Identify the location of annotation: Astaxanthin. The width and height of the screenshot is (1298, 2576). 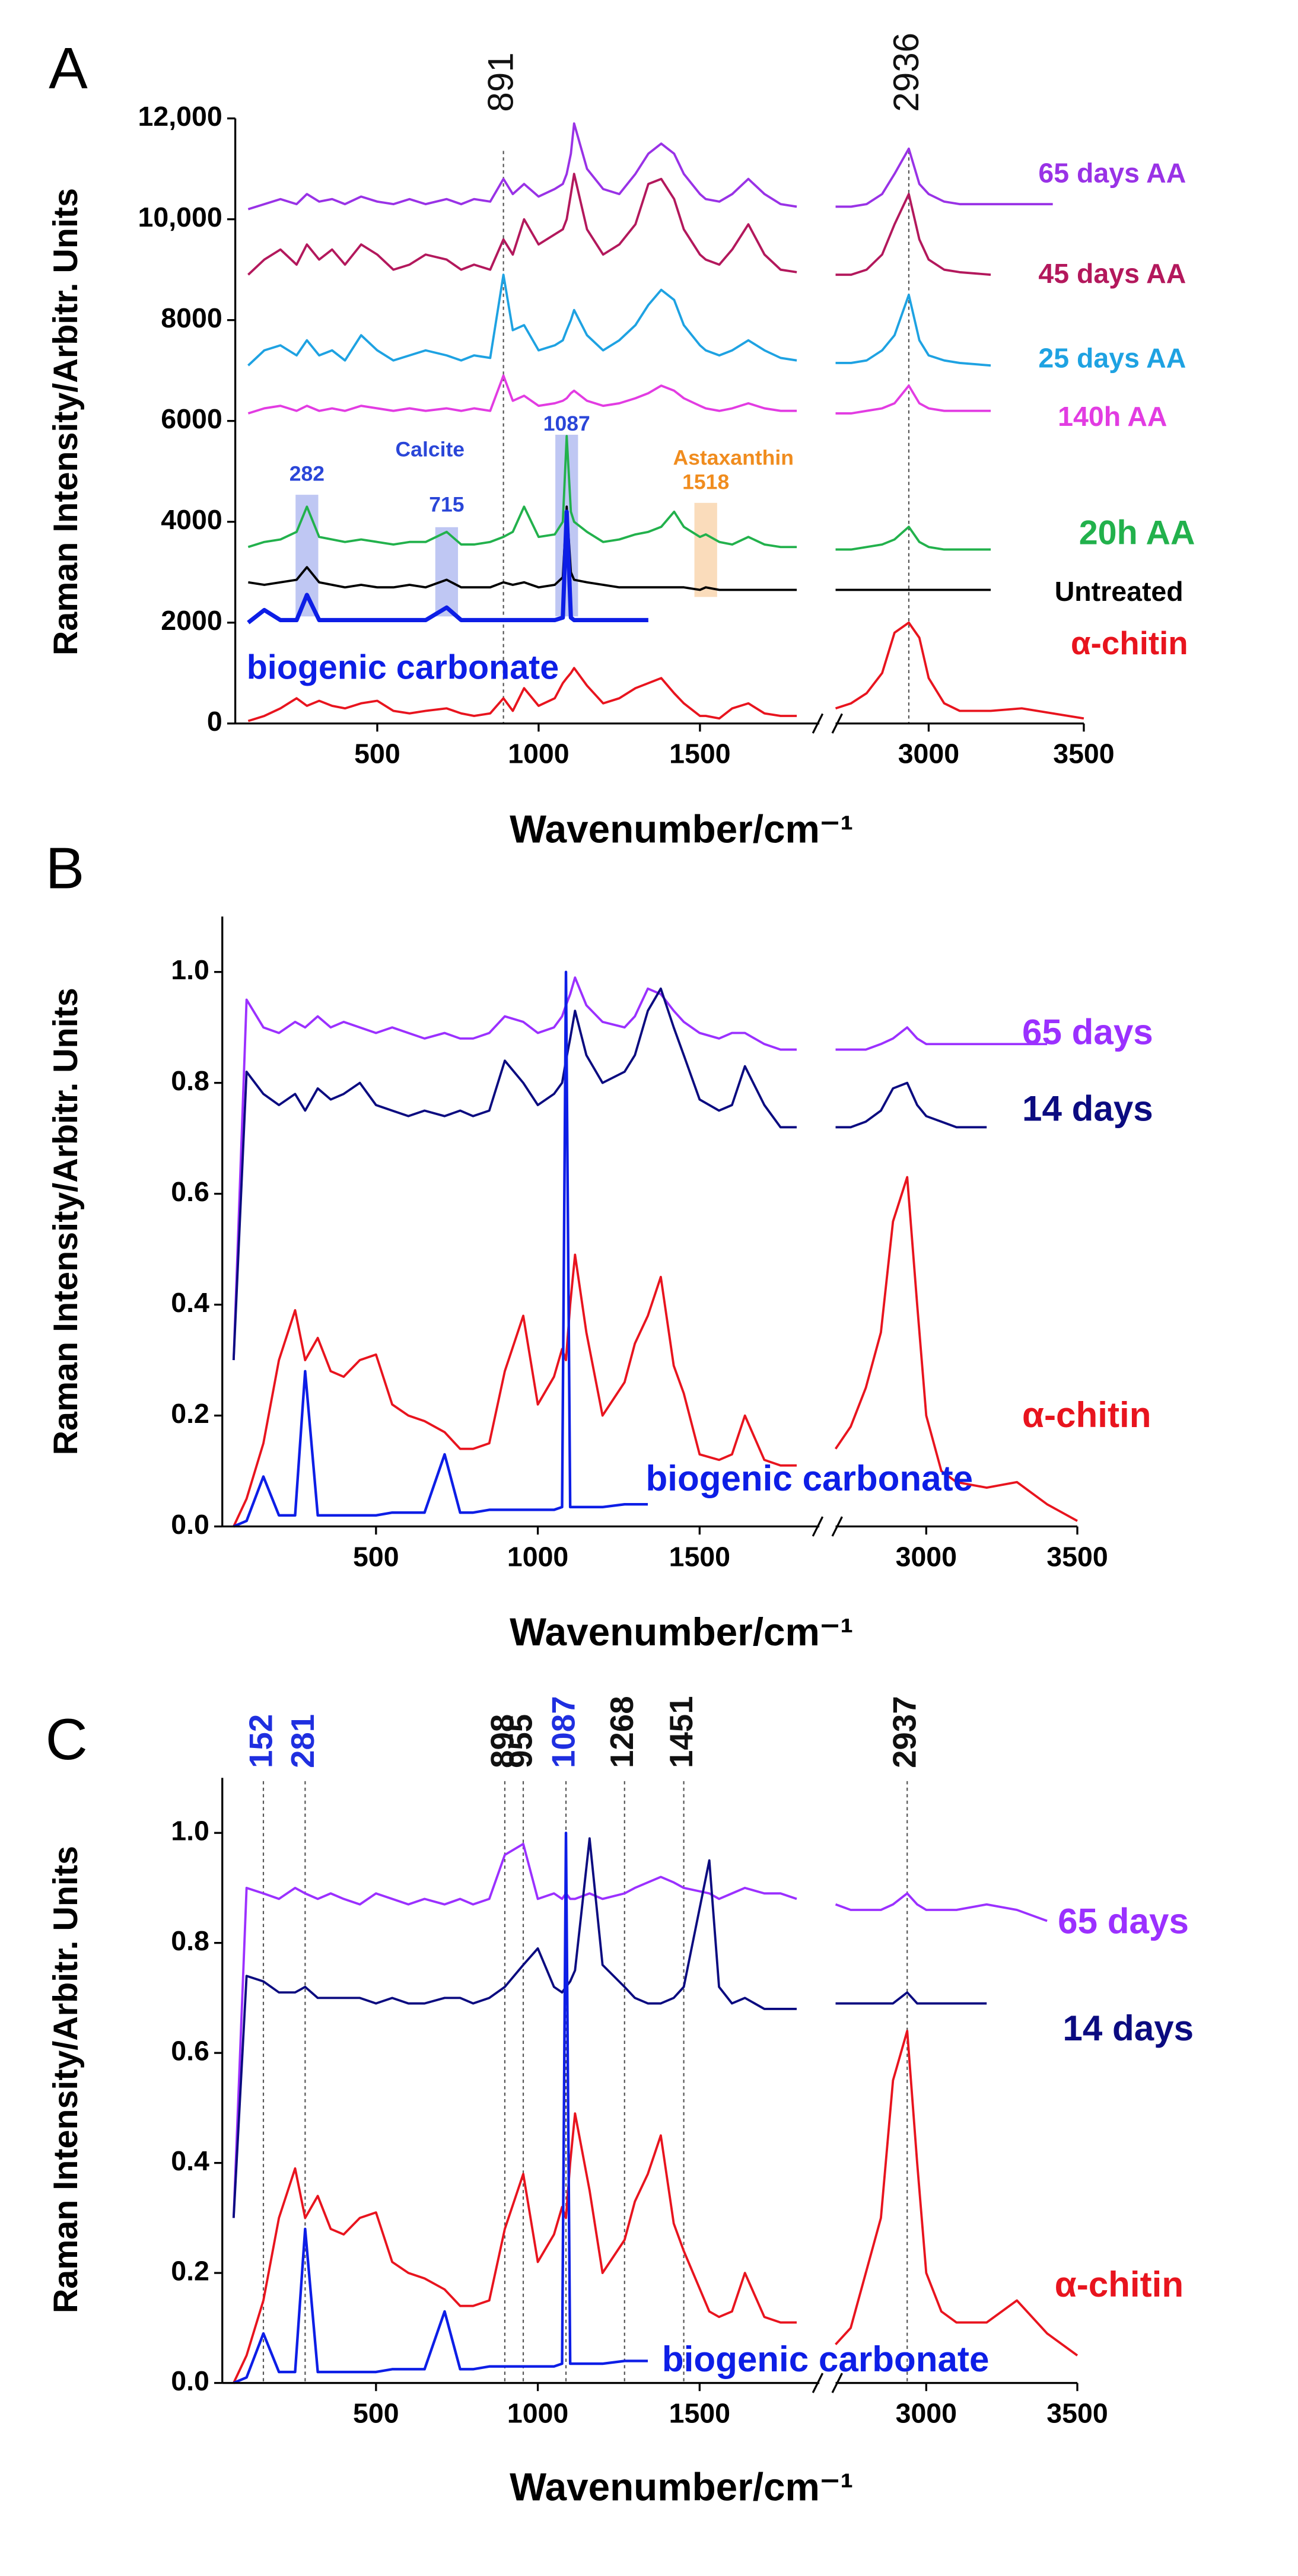
(733, 457).